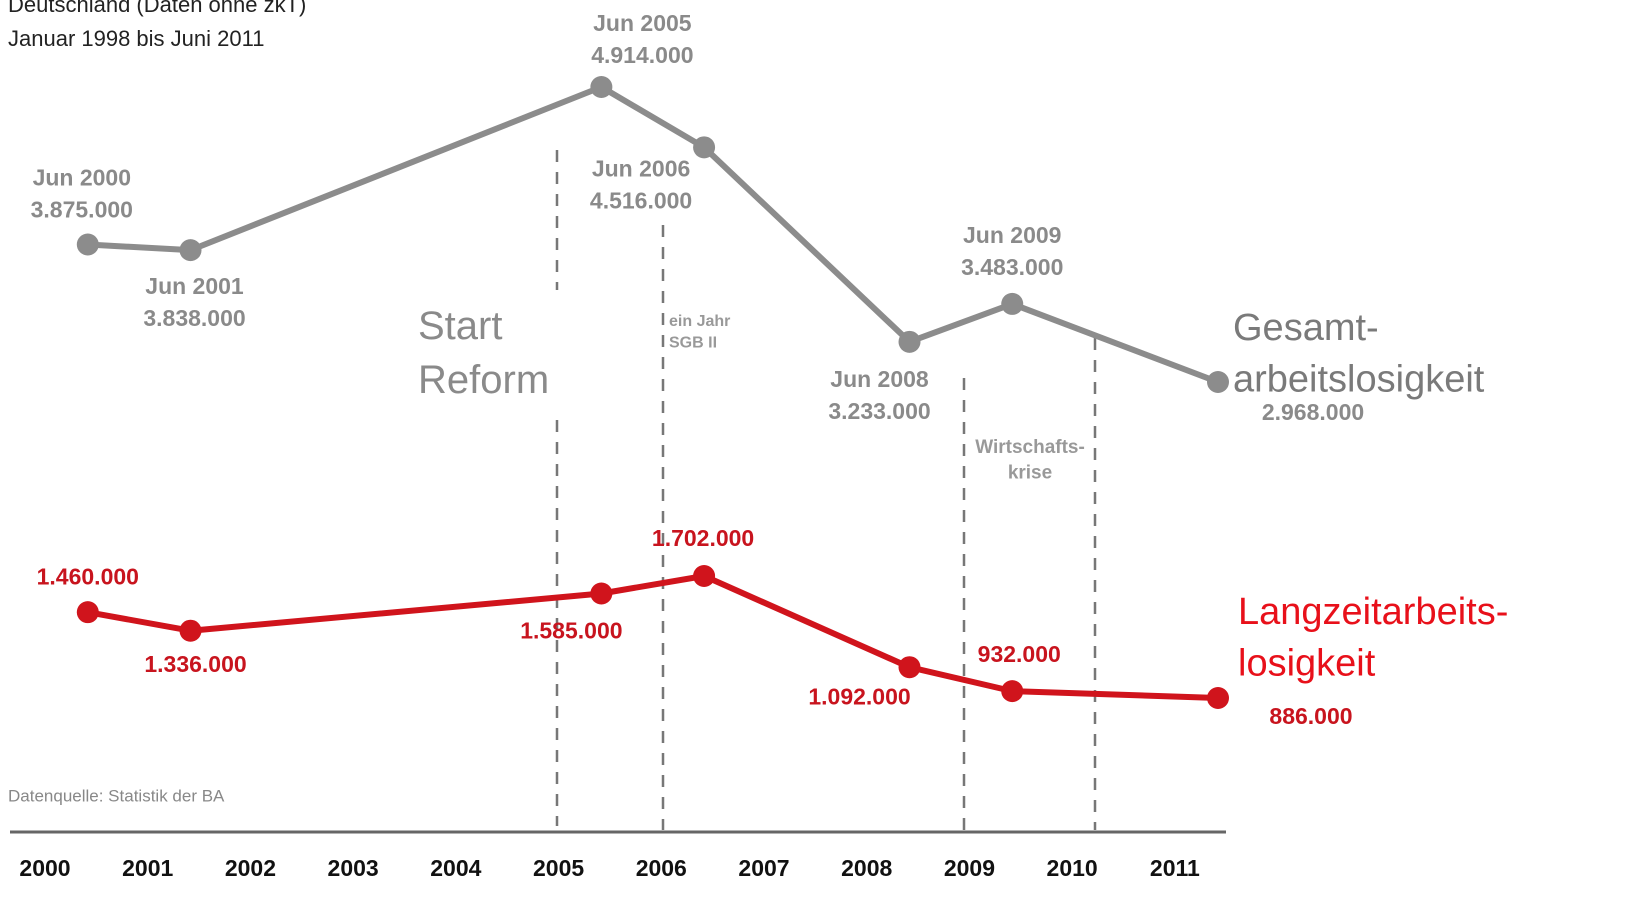 The height and width of the screenshot is (921, 1633). I want to click on chart-subtitle: Januar 1998 bis Juni 2011, so click(136, 38).